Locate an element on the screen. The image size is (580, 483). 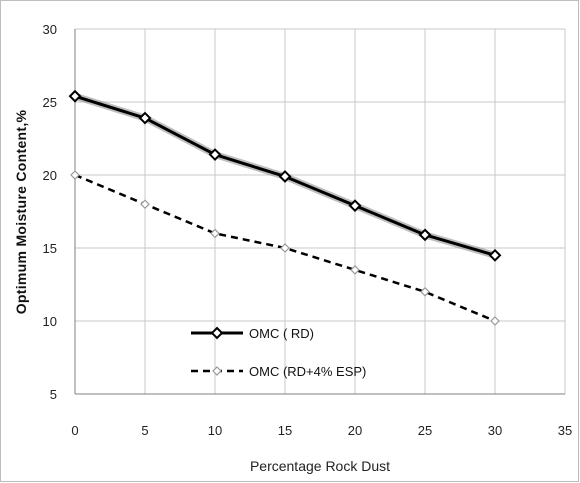
x-tick-label: 0 is located at coordinates (74, 430).